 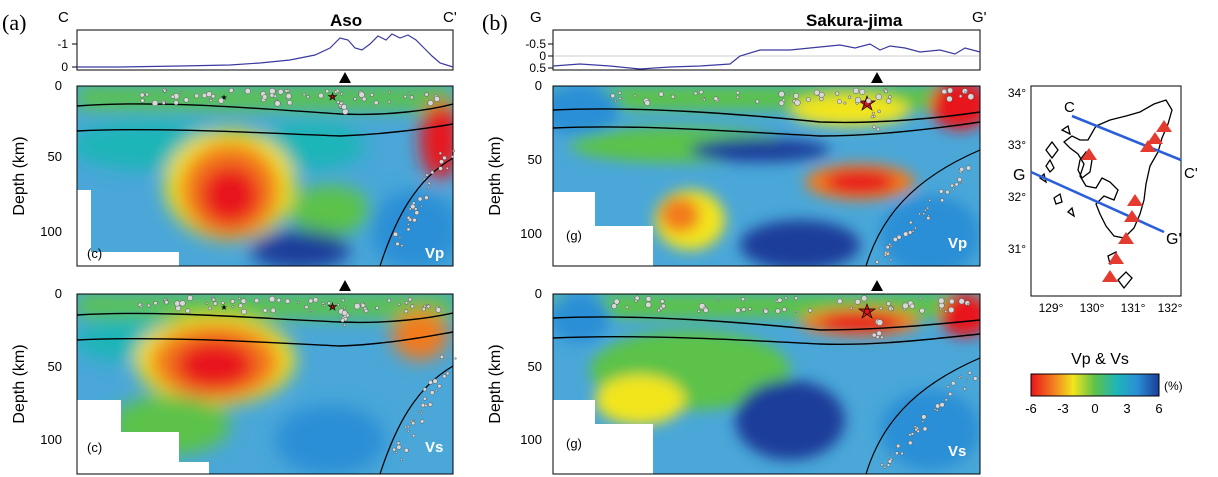 I want to click on volcano-b-name: Sakura-jima, so click(x=854, y=20).